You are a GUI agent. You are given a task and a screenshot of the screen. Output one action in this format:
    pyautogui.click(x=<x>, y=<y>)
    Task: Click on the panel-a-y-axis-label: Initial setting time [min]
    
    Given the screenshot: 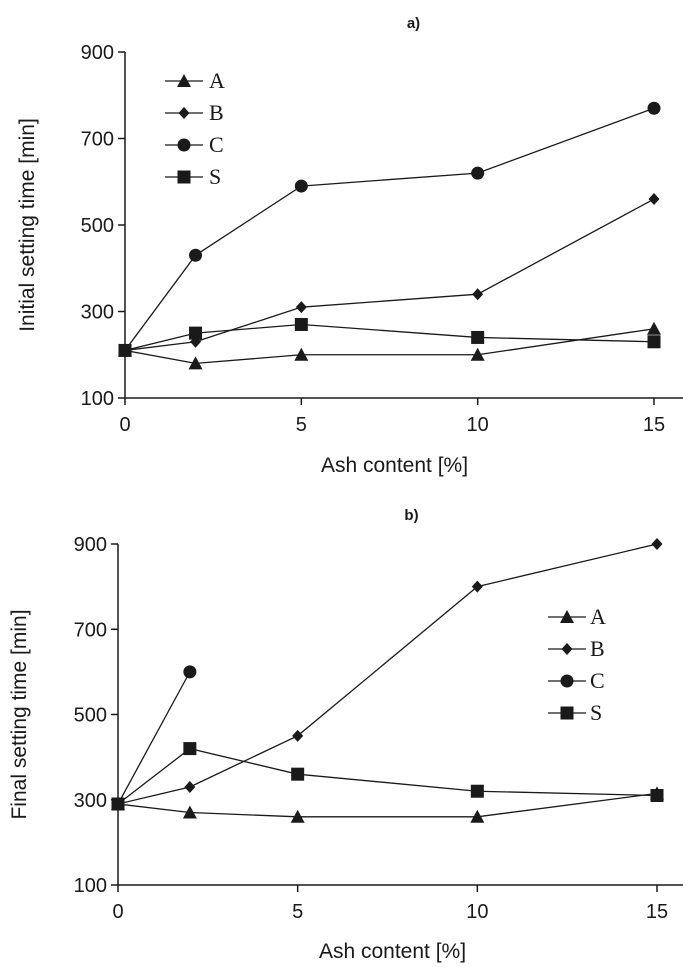 What is the action you would take?
    pyautogui.click(x=27, y=225)
    